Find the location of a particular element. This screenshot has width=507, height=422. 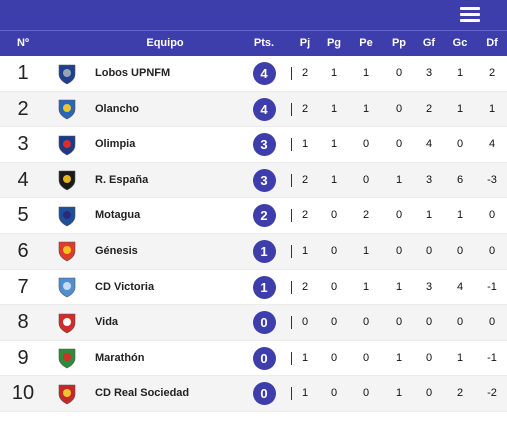

header-played: Pj is located at coordinates (305, 43).